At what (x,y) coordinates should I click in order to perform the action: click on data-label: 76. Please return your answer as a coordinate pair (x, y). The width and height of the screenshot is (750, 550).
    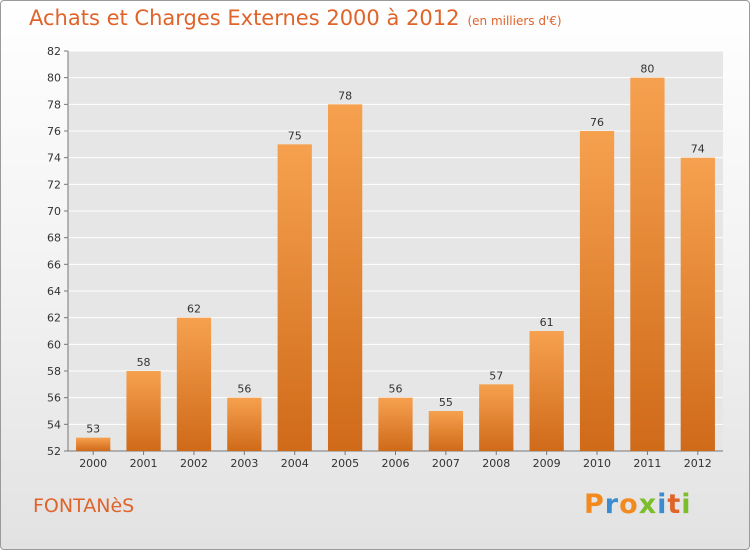
    Looking at the image, I should click on (597, 122).